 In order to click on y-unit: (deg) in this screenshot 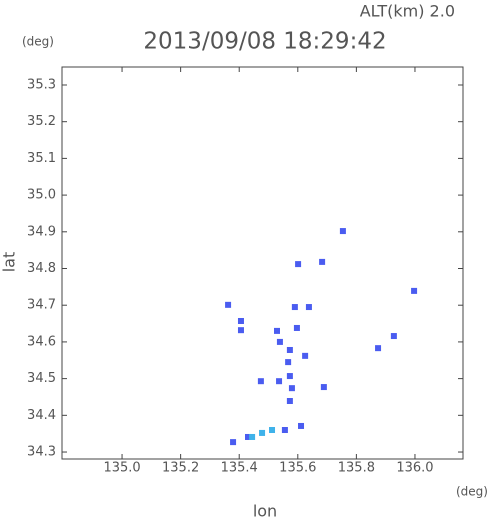, I will do `click(38, 42)`.